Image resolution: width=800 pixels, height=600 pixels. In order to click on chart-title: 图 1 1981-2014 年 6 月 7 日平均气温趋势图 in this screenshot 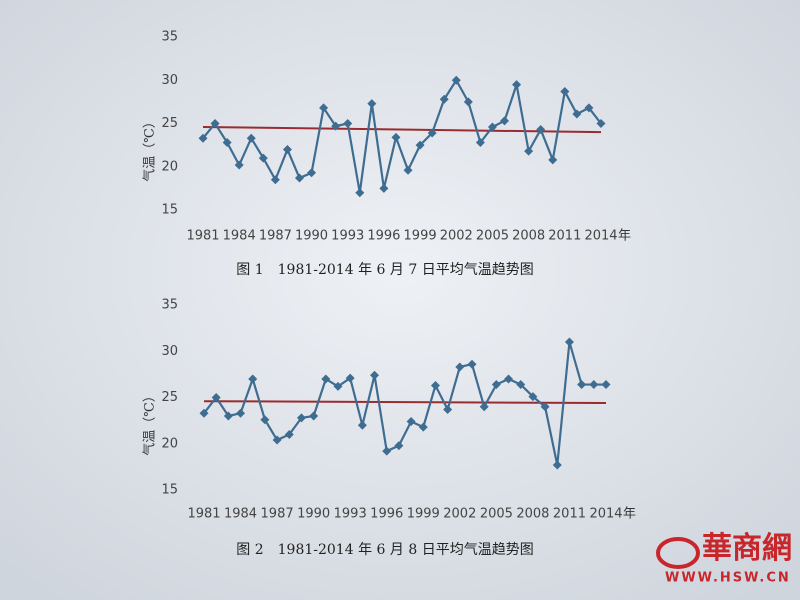, I will do `click(384, 270)`.